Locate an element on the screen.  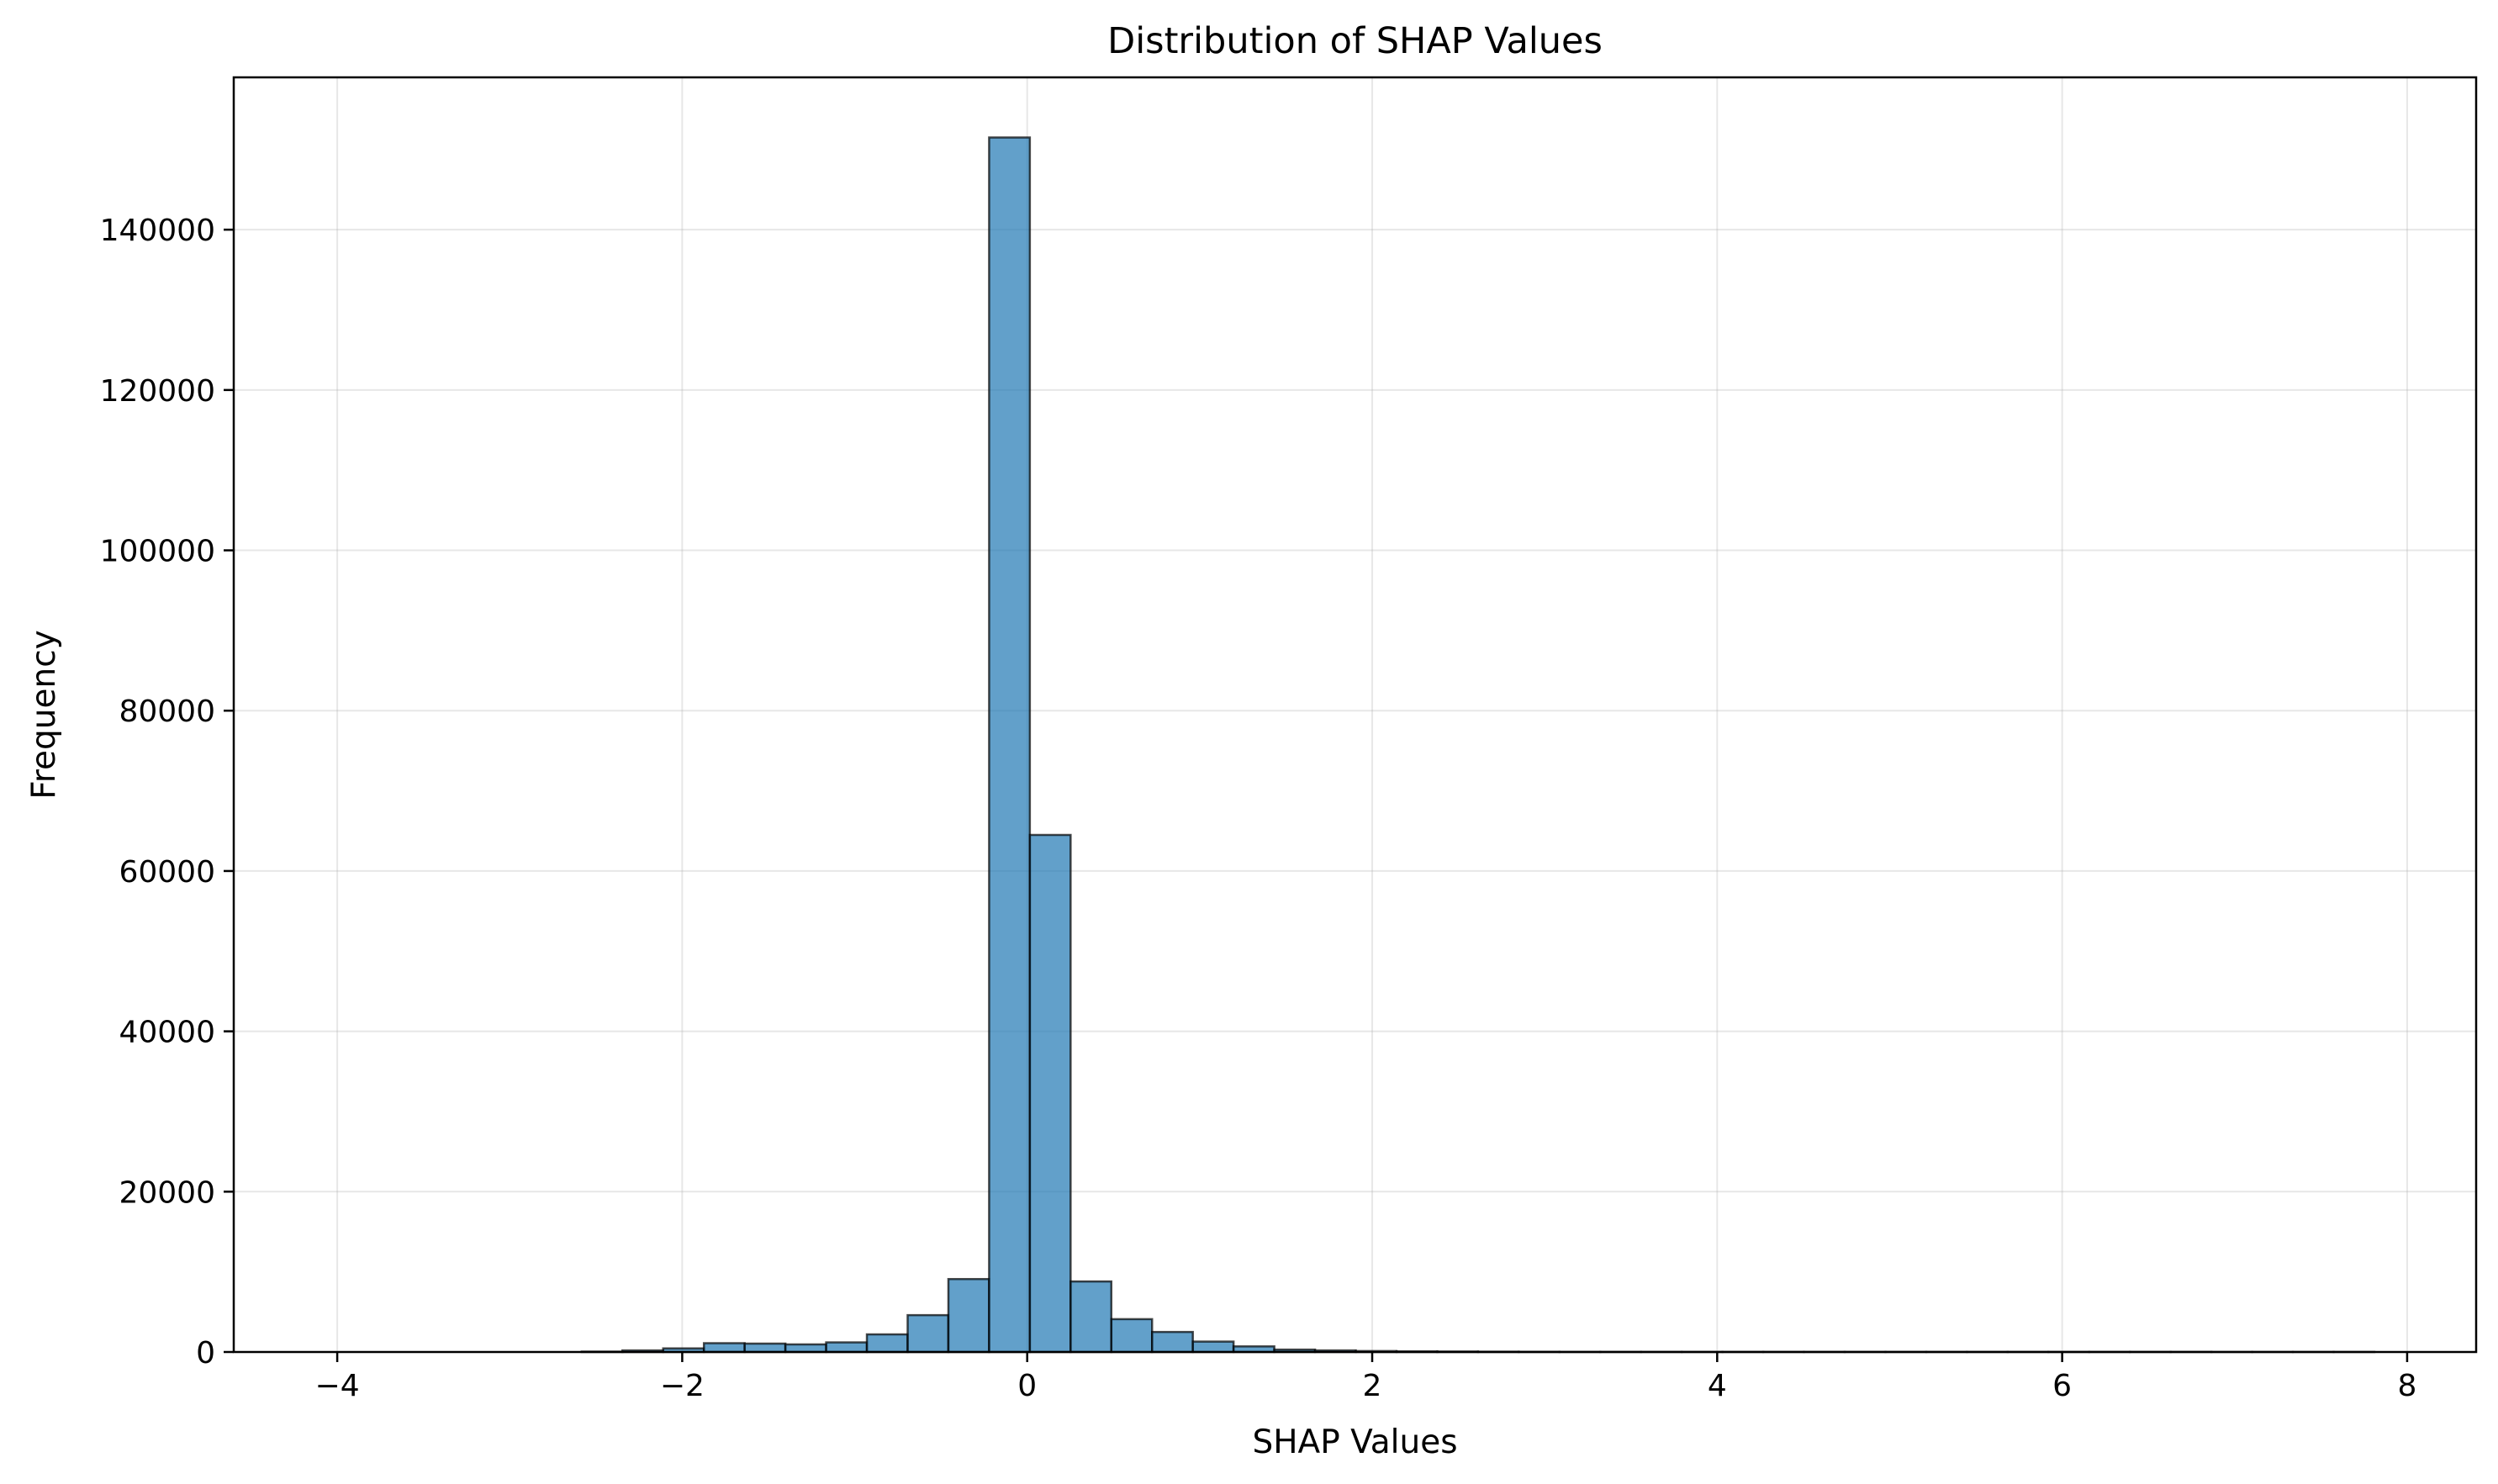
y-tick-label: 120000 is located at coordinates (157, 391).